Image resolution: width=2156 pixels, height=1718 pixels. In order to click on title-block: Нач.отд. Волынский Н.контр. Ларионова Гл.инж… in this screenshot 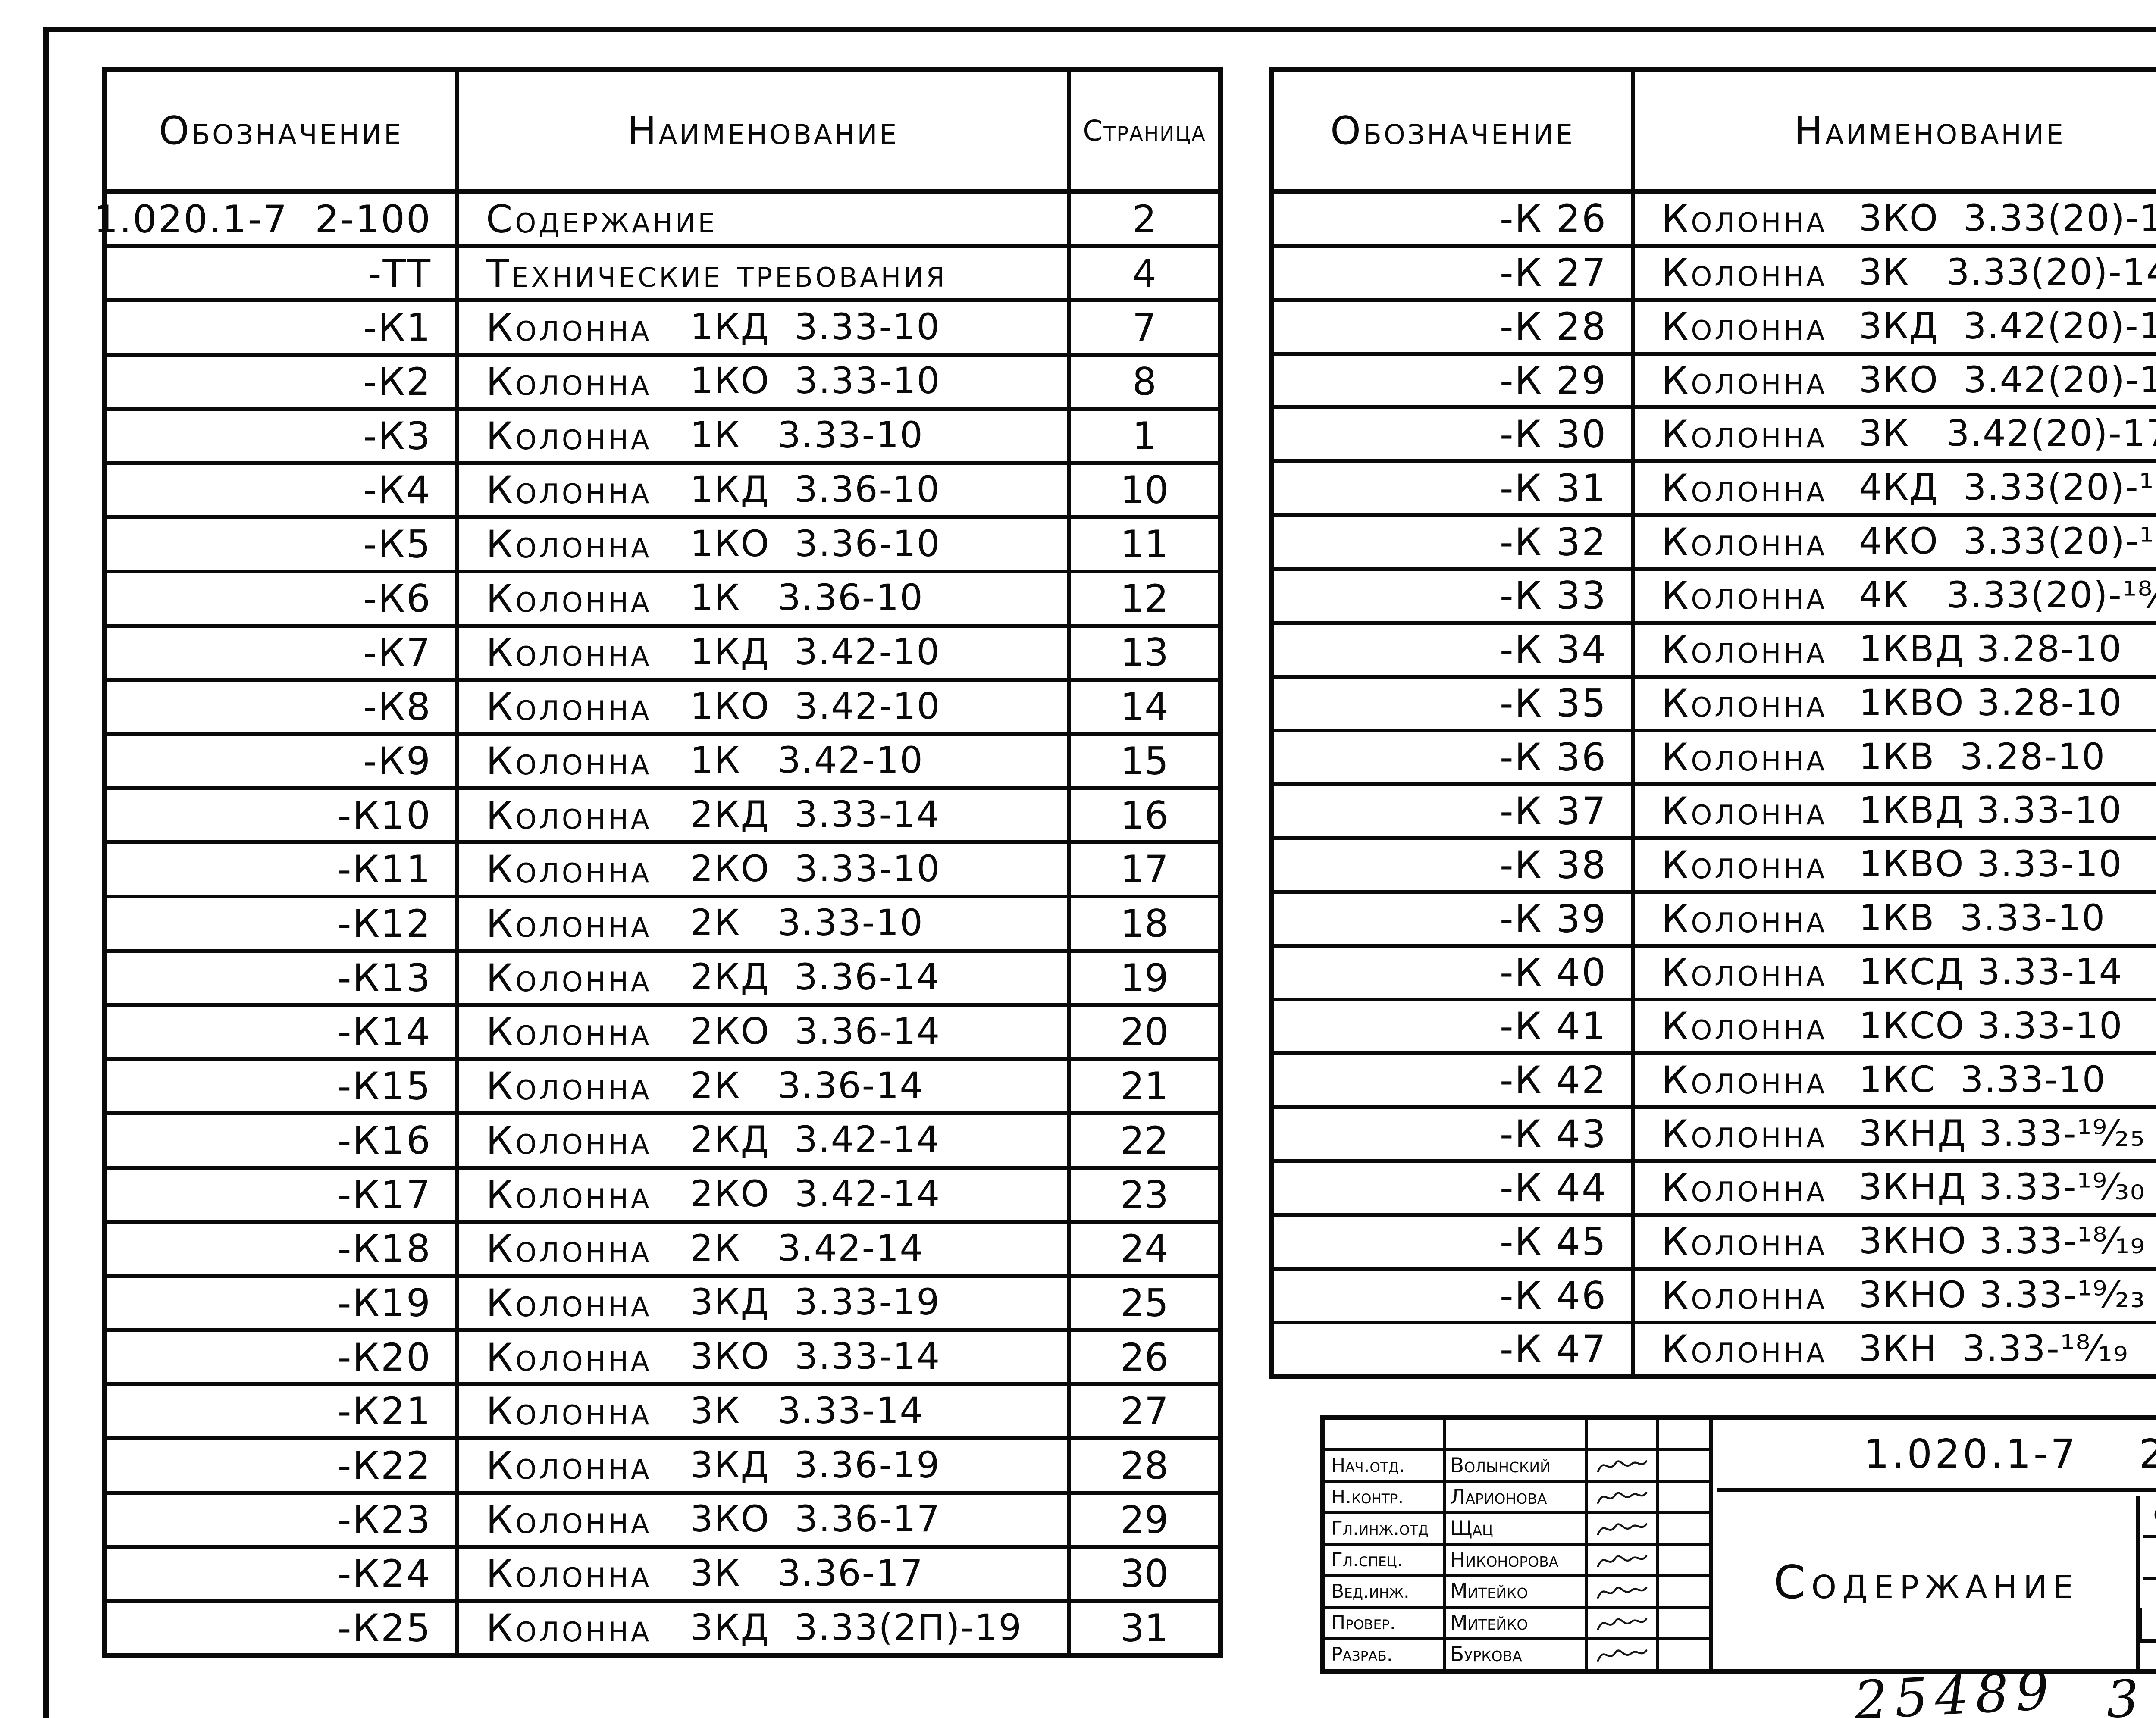, I will do `click(1738, 1545)`.